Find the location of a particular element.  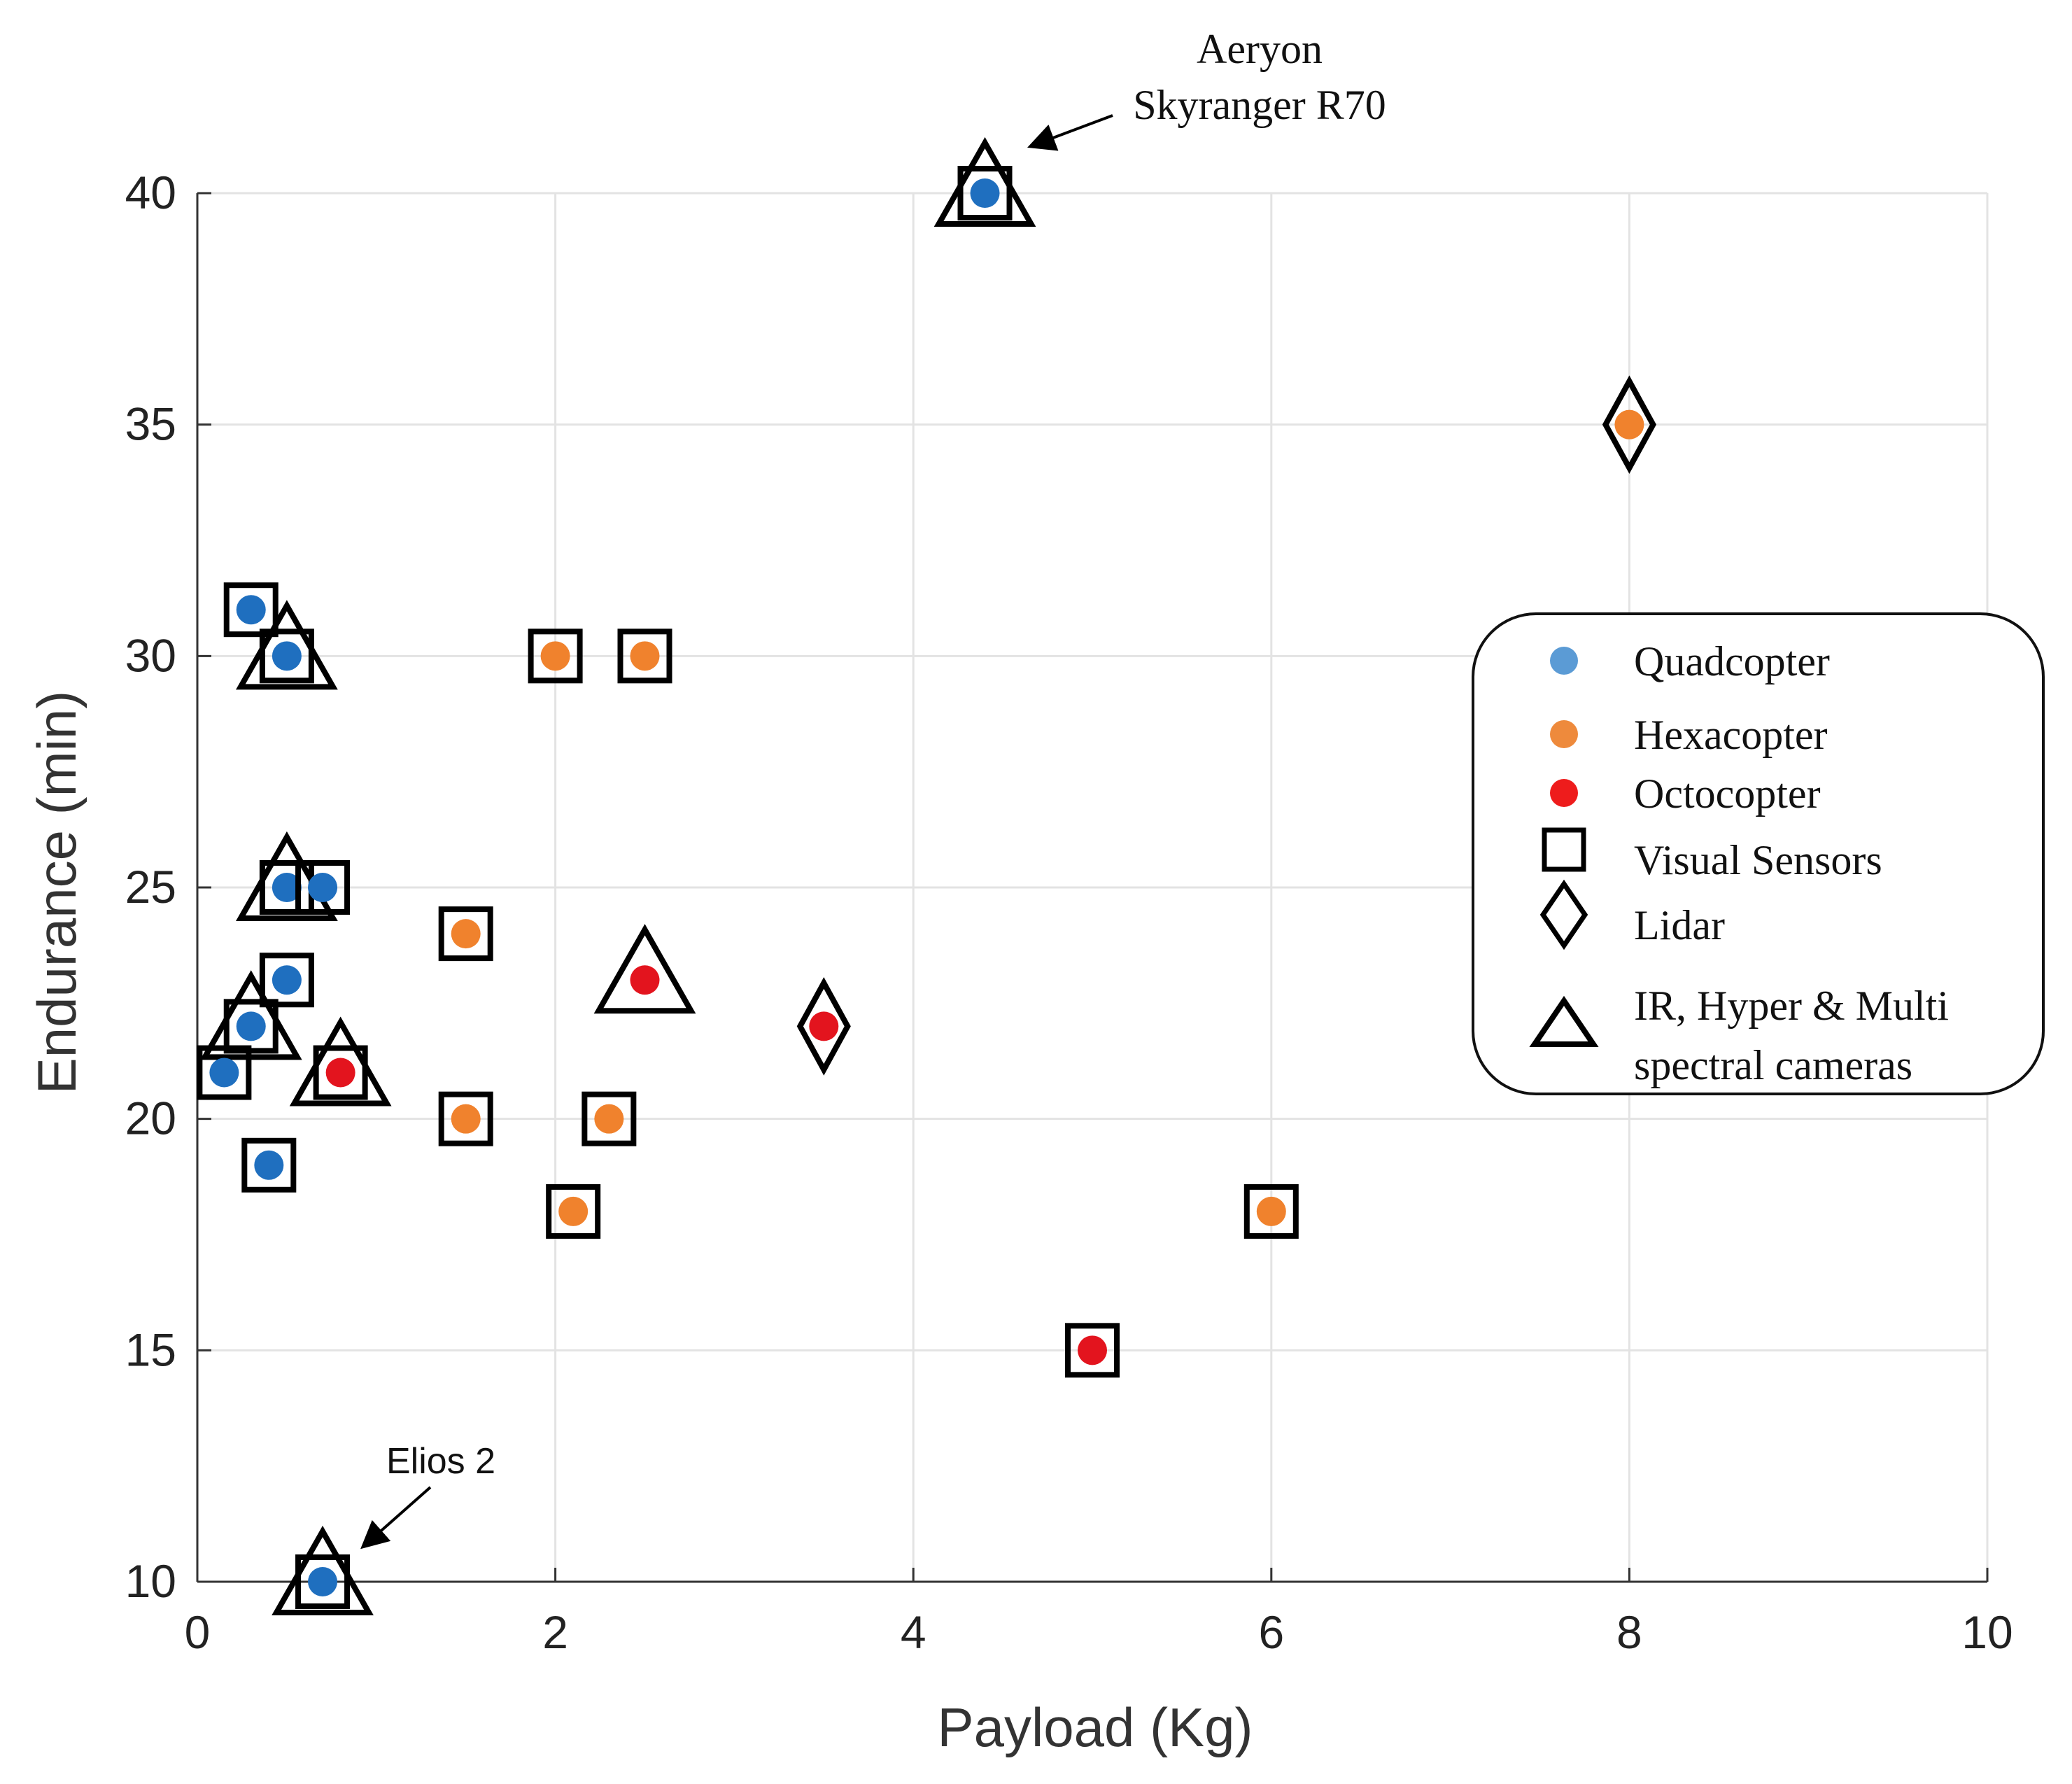

y-tick-label: 10 is located at coordinates (150, 1581).